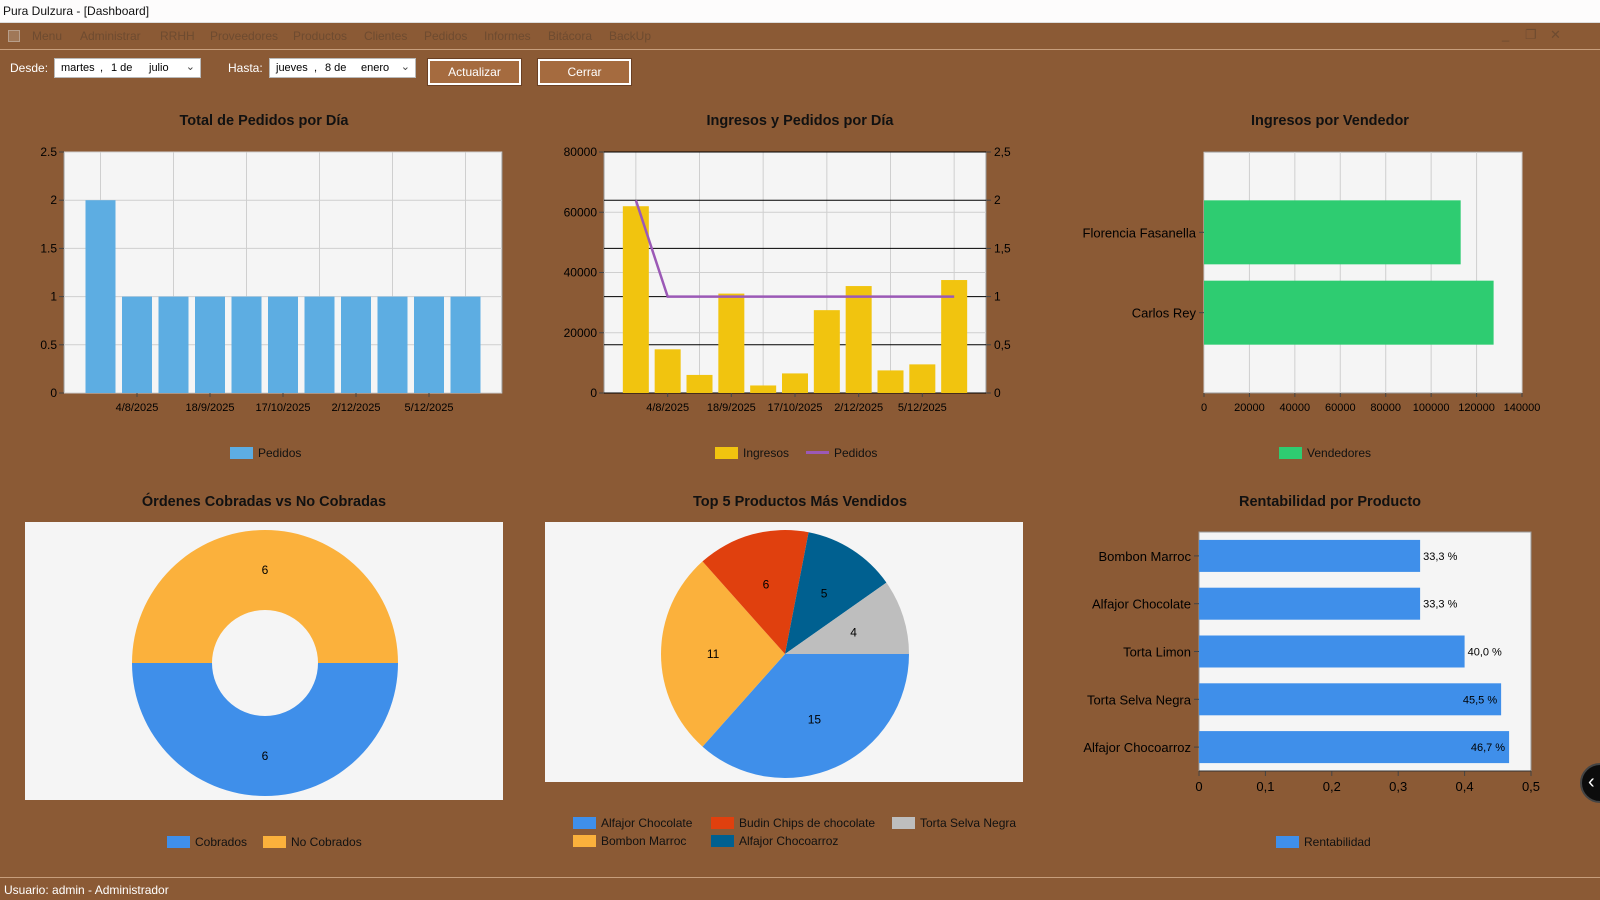 This screenshot has height=900, width=1600. What do you see at coordinates (1337, 842) in the screenshot?
I see `legend-label: Rentabilidad` at bounding box center [1337, 842].